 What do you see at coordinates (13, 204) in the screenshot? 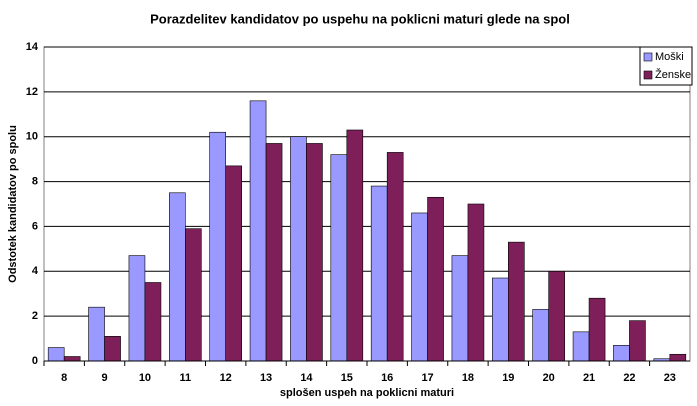
I see `y-axis-label: Odstotek kandidatov po spolu` at bounding box center [13, 204].